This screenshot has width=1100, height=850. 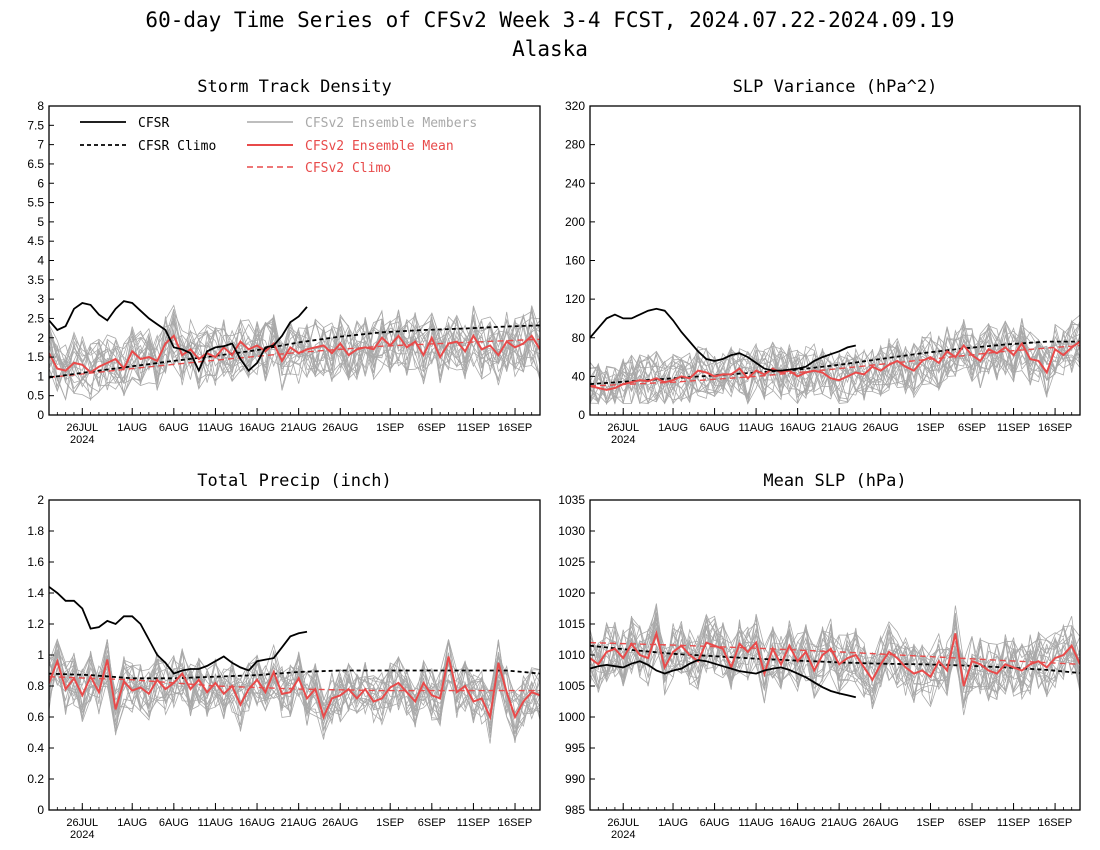 What do you see at coordinates (575, 748) in the screenshot?
I see `y-tick-label: 995` at bounding box center [575, 748].